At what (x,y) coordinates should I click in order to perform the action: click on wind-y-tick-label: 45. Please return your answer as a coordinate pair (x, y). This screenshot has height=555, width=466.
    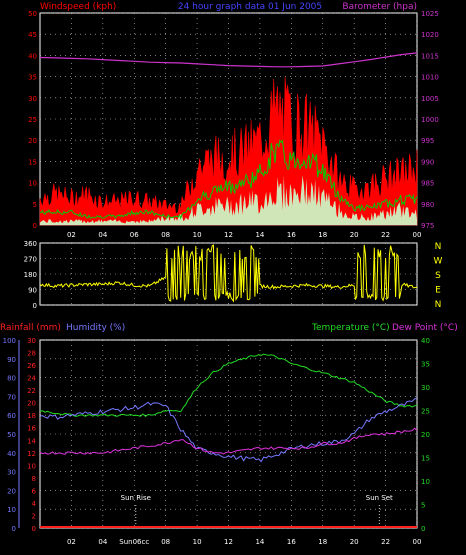
    Looking at the image, I should click on (32, 35).